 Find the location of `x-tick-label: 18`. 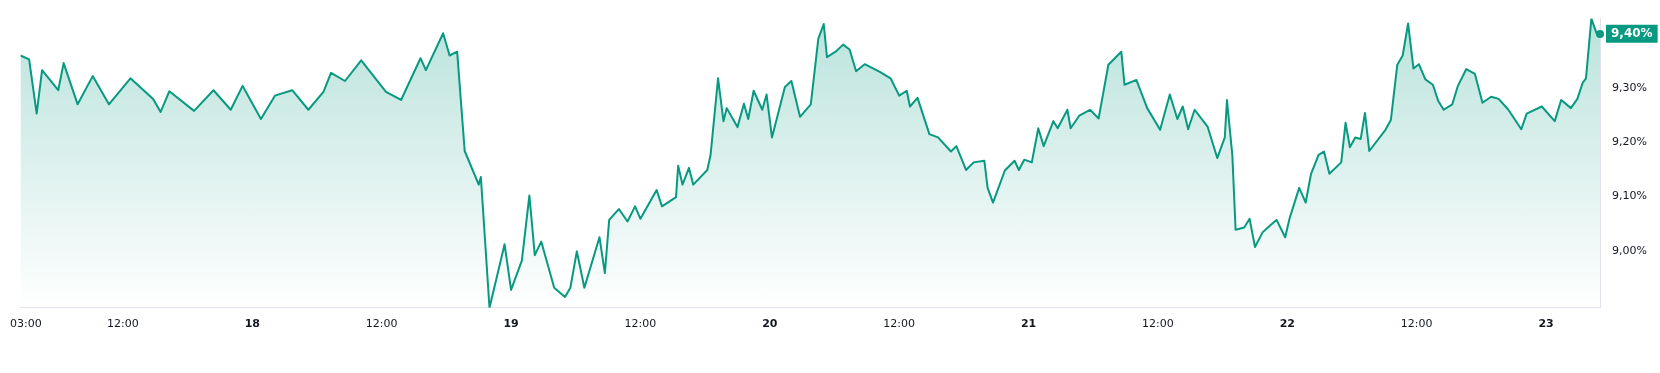

x-tick-label: 18 is located at coordinates (252, 324).